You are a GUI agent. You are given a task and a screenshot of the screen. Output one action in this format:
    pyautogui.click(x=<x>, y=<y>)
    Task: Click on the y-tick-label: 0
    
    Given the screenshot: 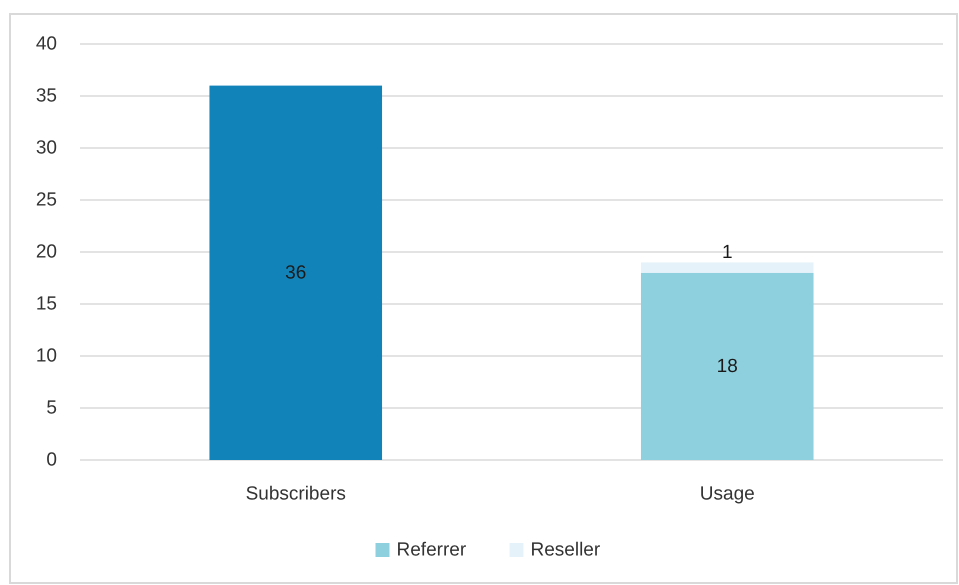 What is the action you would take?
    pyautogui.click(x=51, y=460)
    